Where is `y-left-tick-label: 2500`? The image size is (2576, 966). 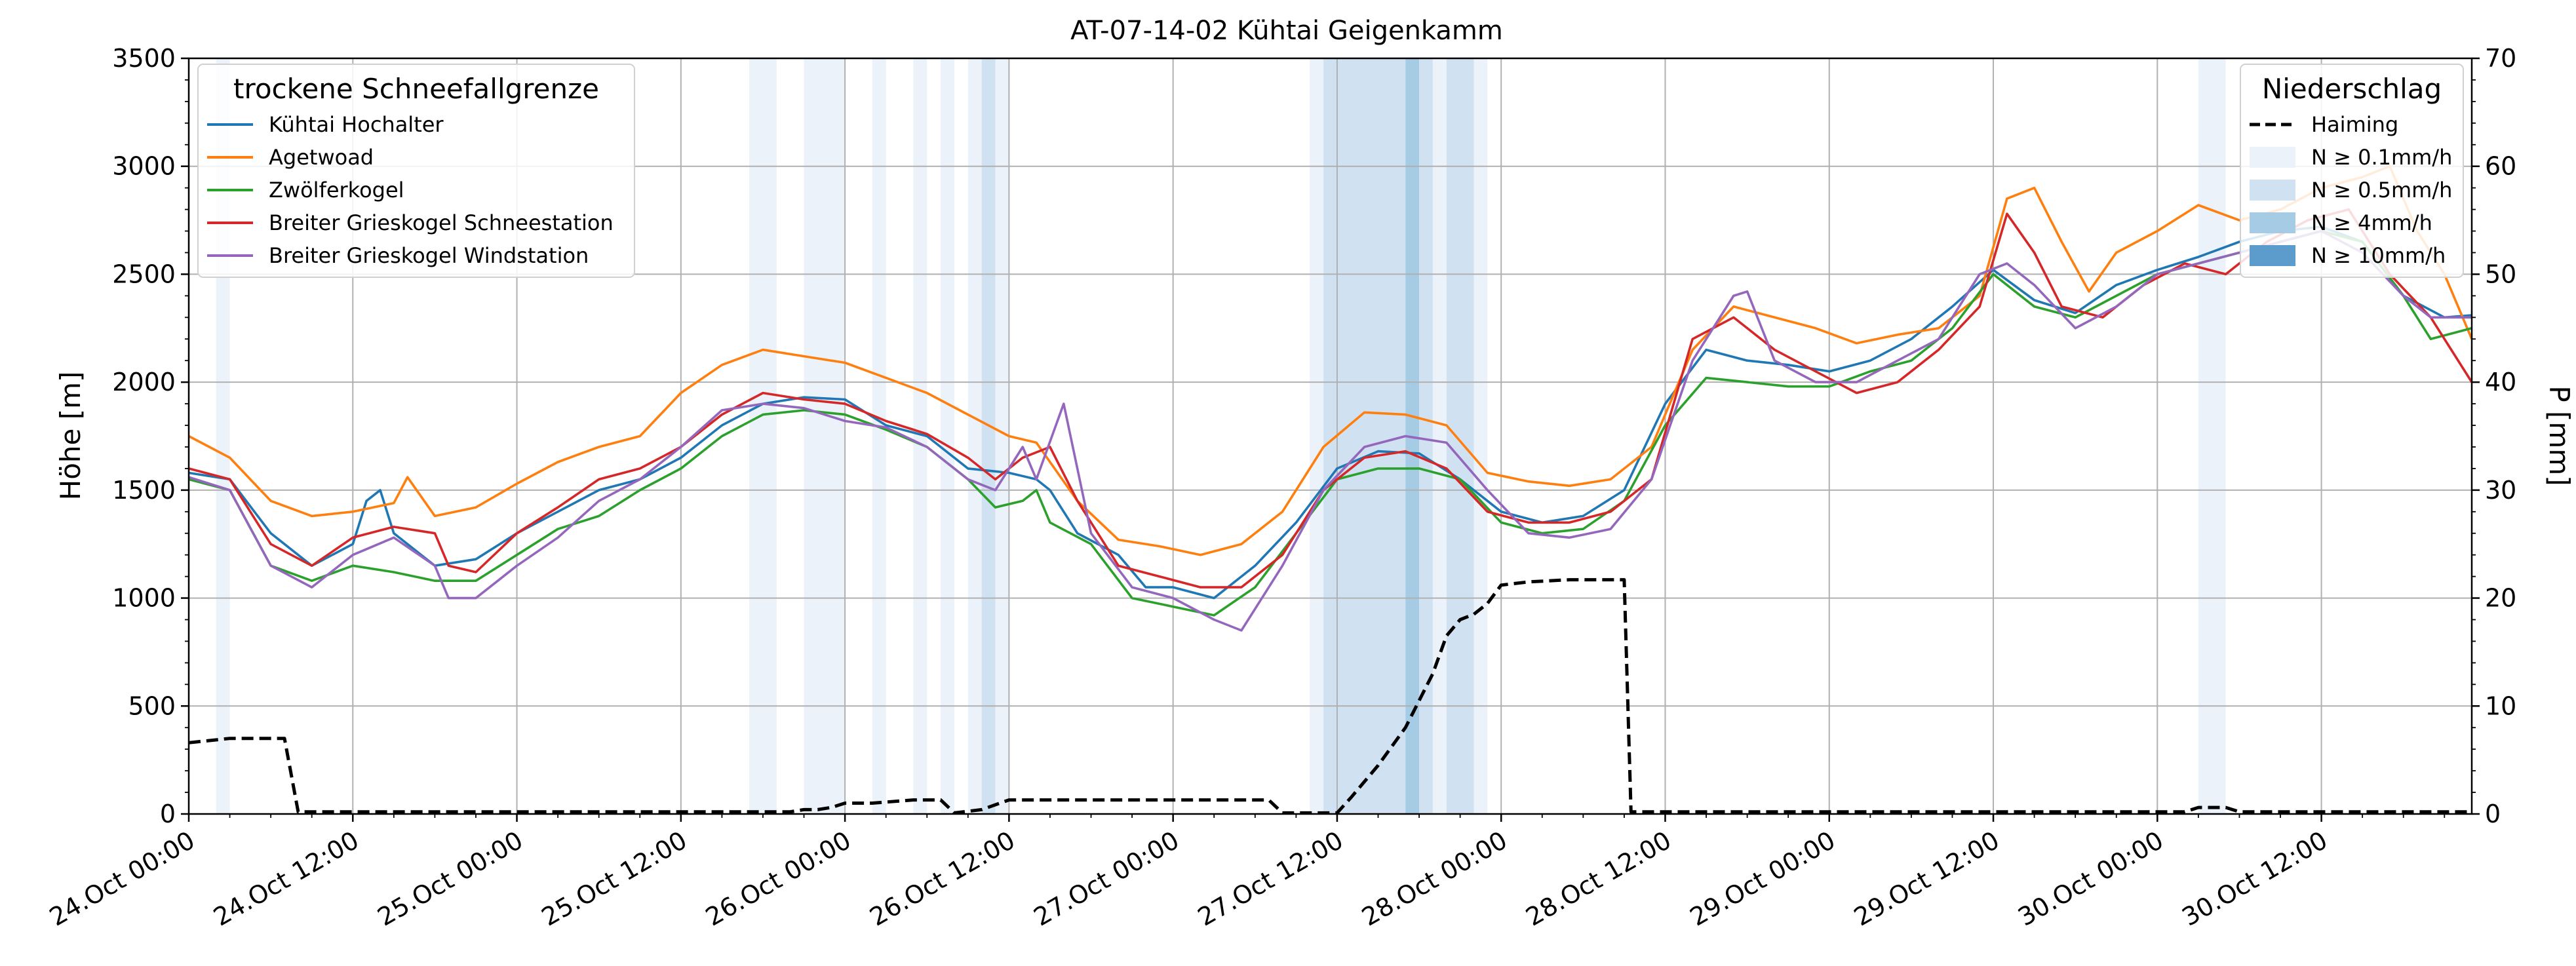
y-left-tick-label: 2500 is located at coordinates (144, 274).